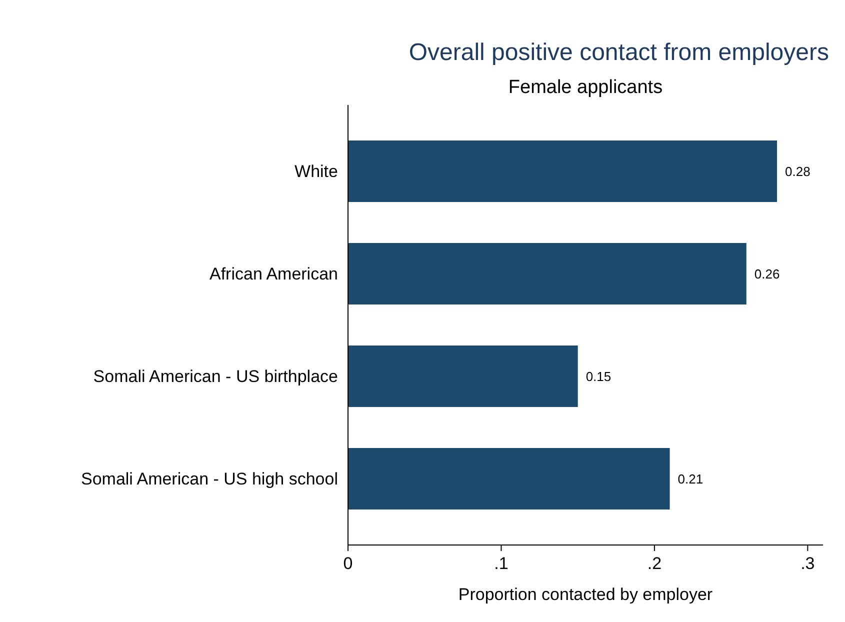 The width and height of the screenshot is (845, 622). Describe the element at coordinates (316, 172) in the screenshot. I see `y-tick-label: White` at that location.